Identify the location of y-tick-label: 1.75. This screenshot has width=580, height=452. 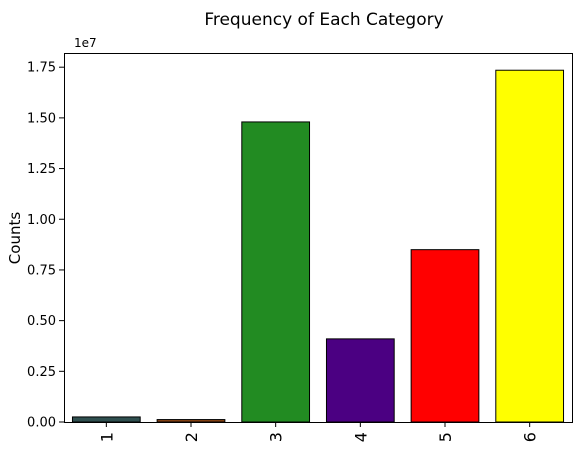
(41, 68).